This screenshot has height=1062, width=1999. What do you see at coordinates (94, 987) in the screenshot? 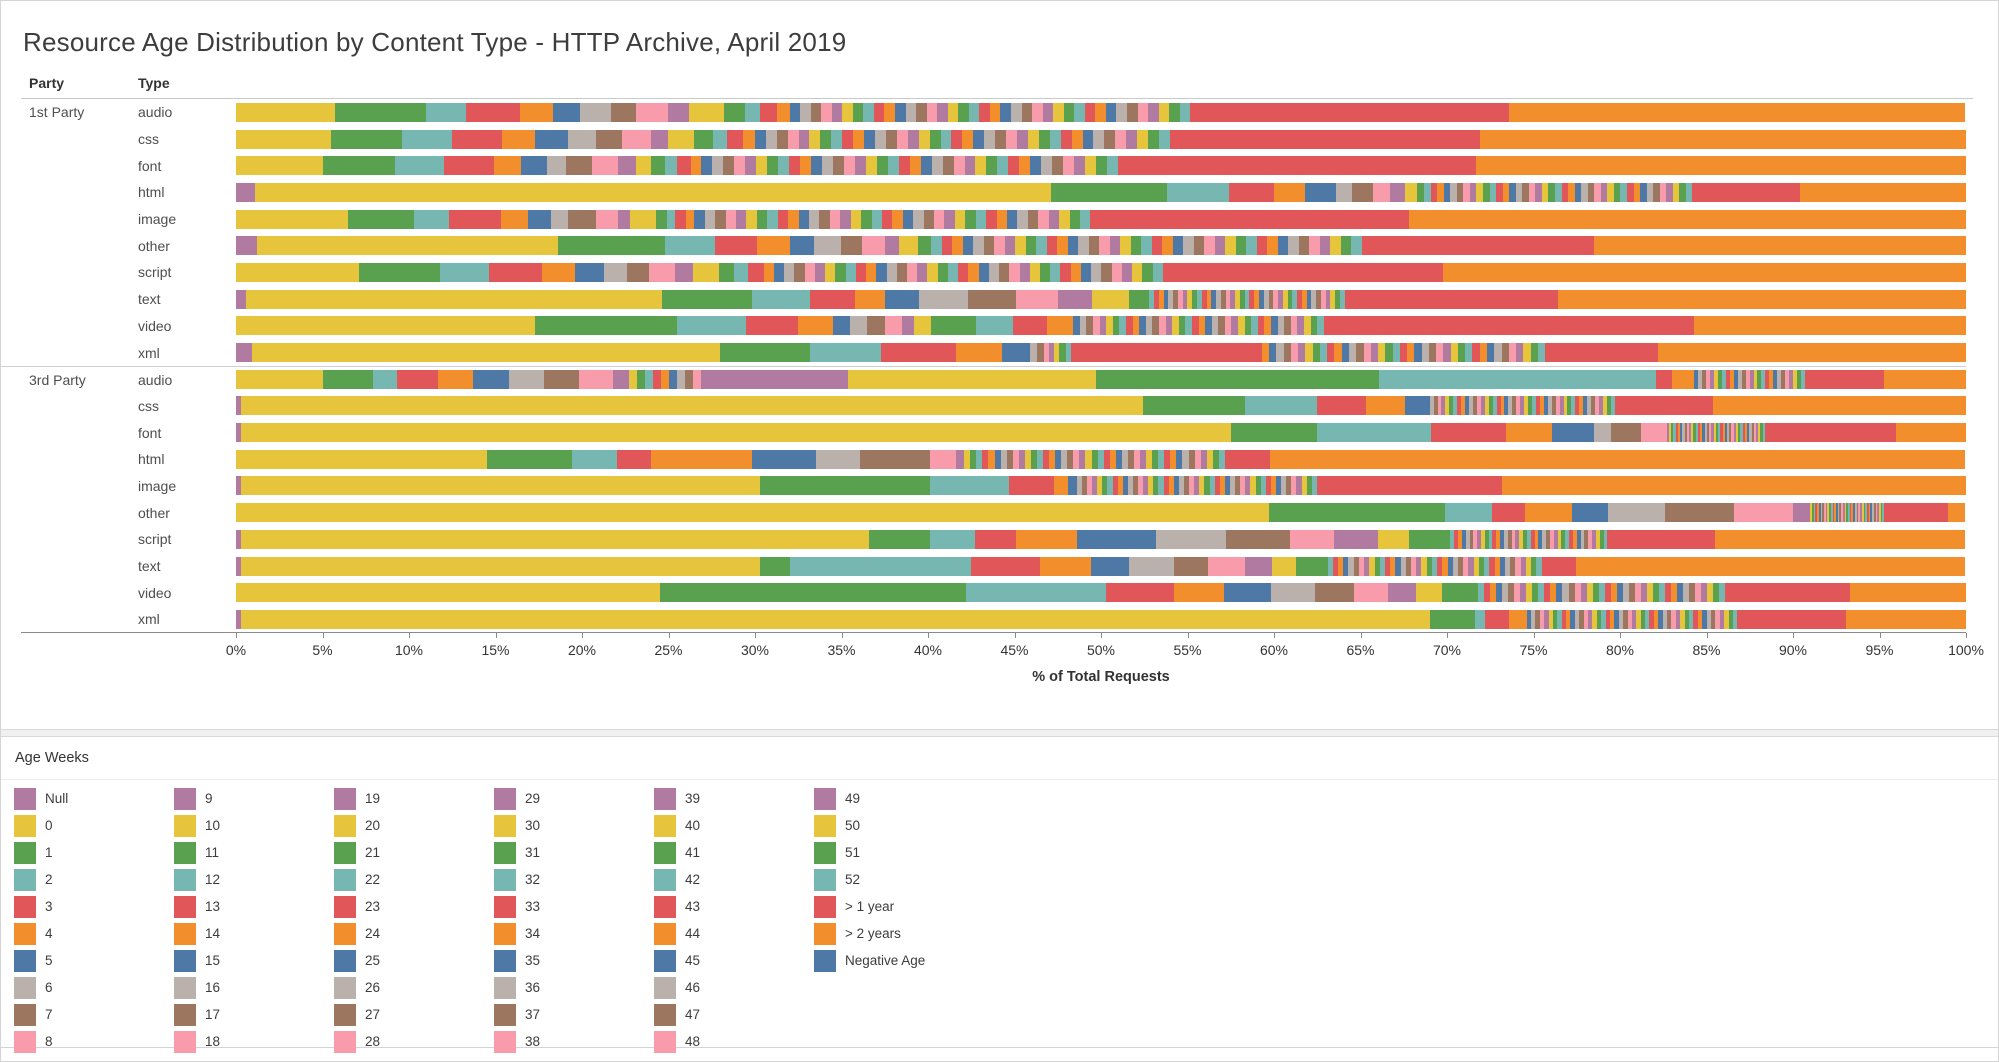
I see `legend-item: 6` at bounding box center [94, 987].